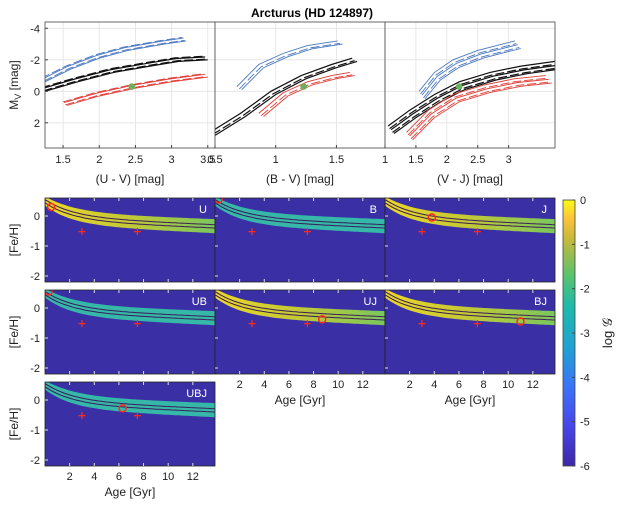 This screenshot has width=623, height=516. I want to click on heatmap-panel-label: UBJ, so click(196, 394).